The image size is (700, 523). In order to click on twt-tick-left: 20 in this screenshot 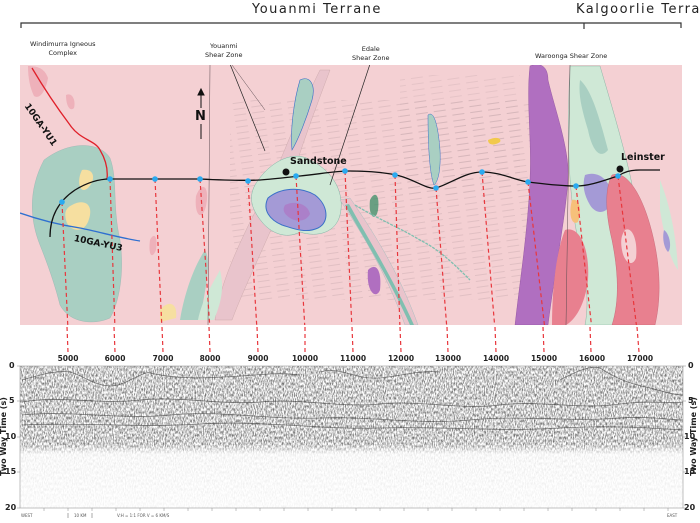, I will do `click(11, 507)`.